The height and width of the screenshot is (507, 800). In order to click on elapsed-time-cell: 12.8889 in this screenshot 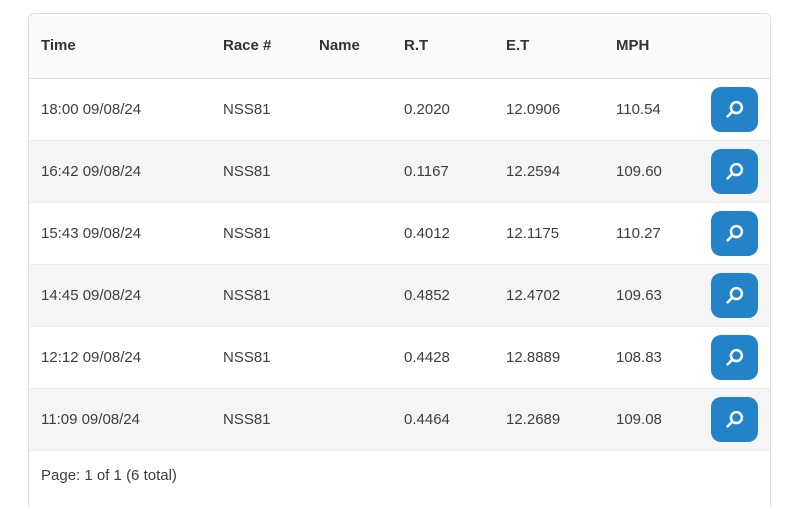, I will do `click(549, 356)`.